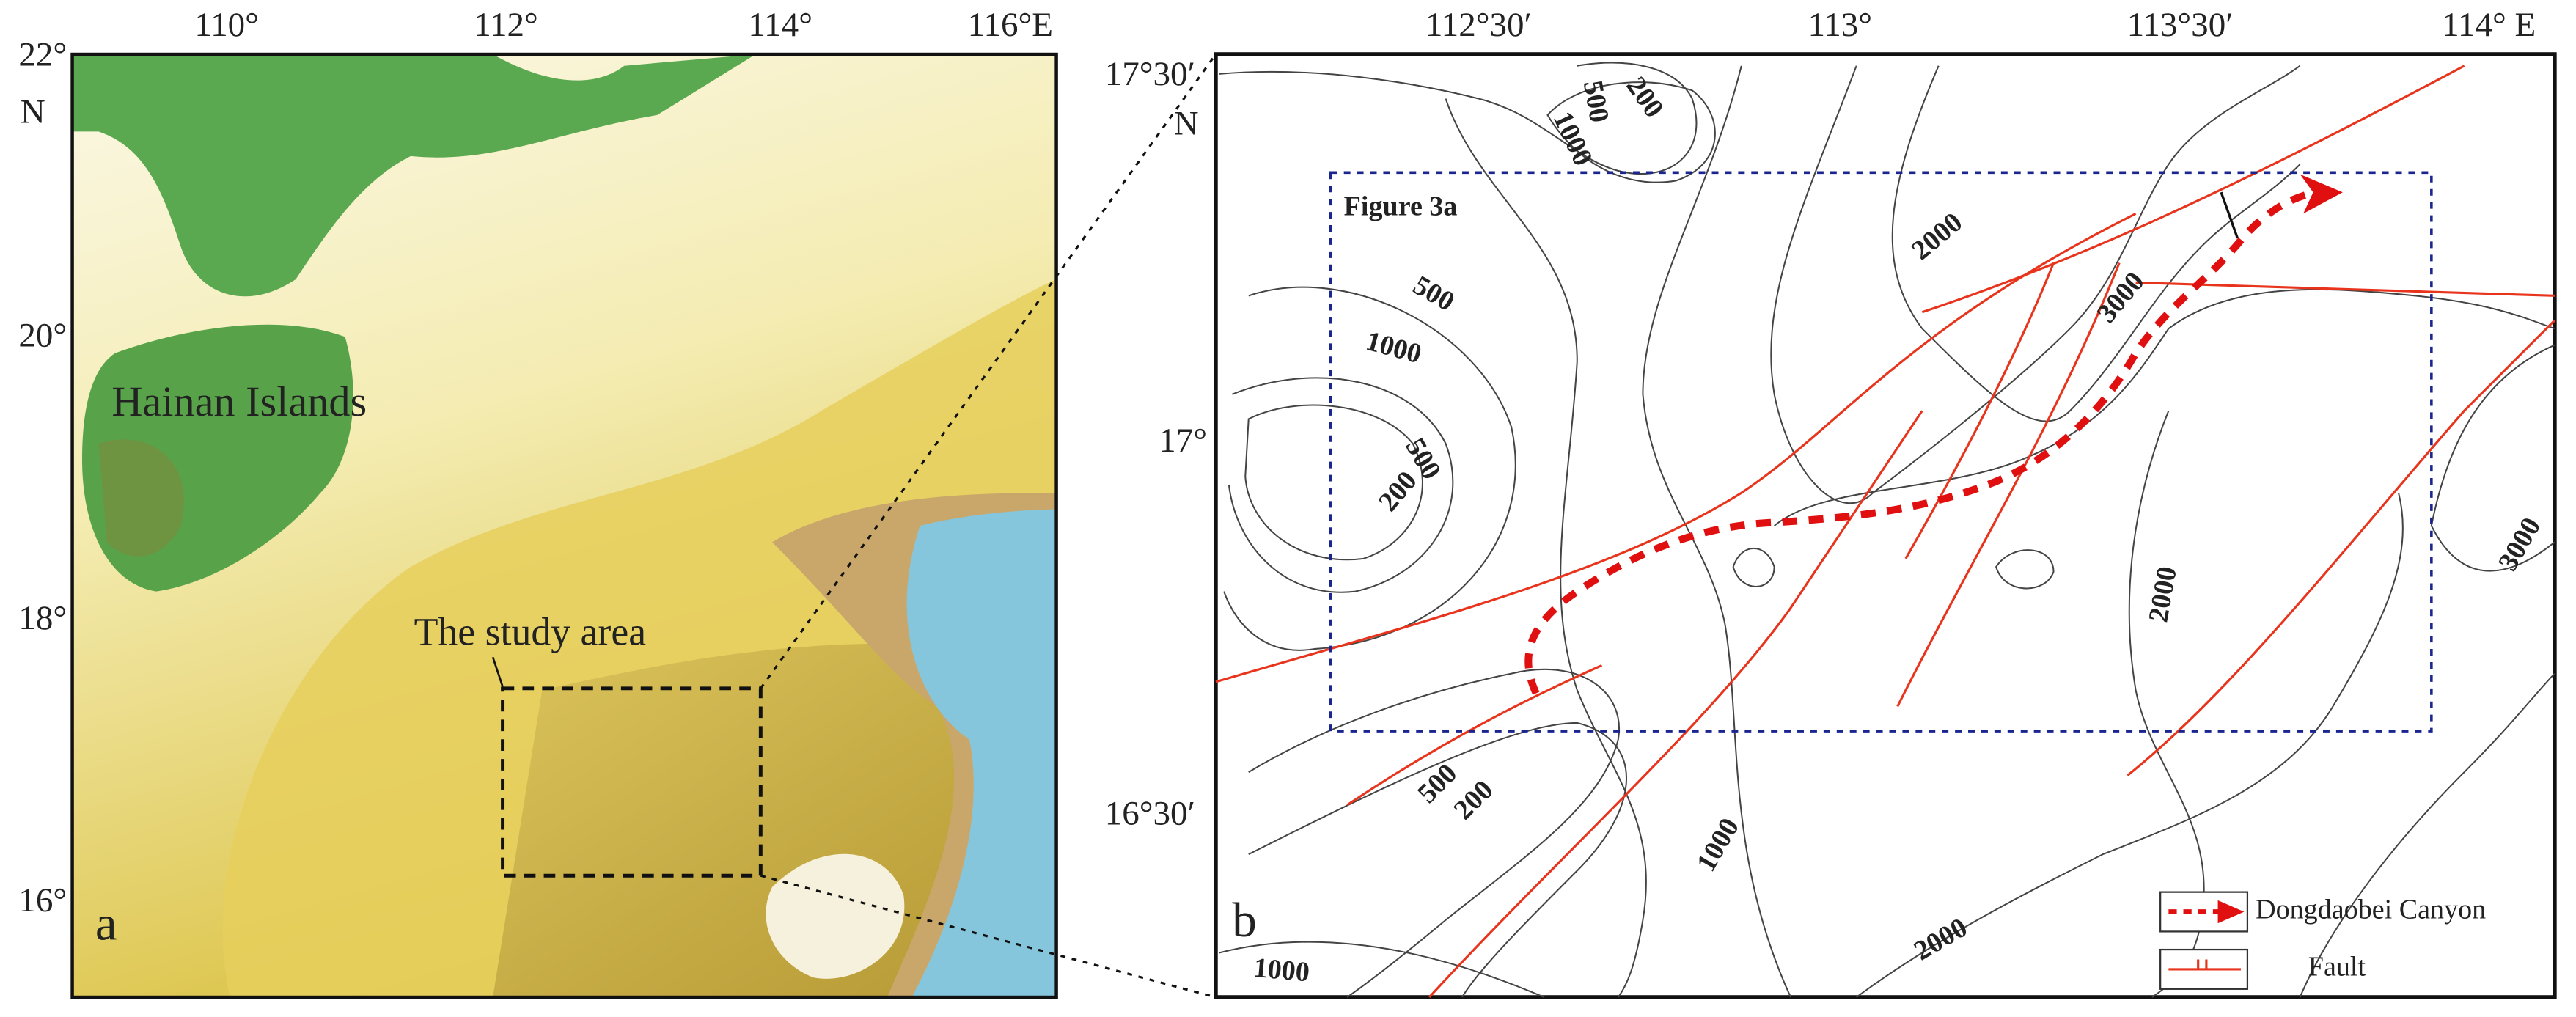 The height and width of the screenshot is (1017, 2576). Describe the element at coordinates (1245, 920) in the screenshot. I see `panel-label: b` at that location.